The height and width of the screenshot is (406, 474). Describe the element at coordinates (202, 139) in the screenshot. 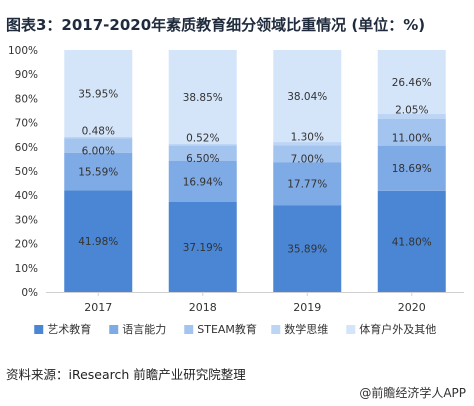

I see `data-label: 0.52%` at that location.